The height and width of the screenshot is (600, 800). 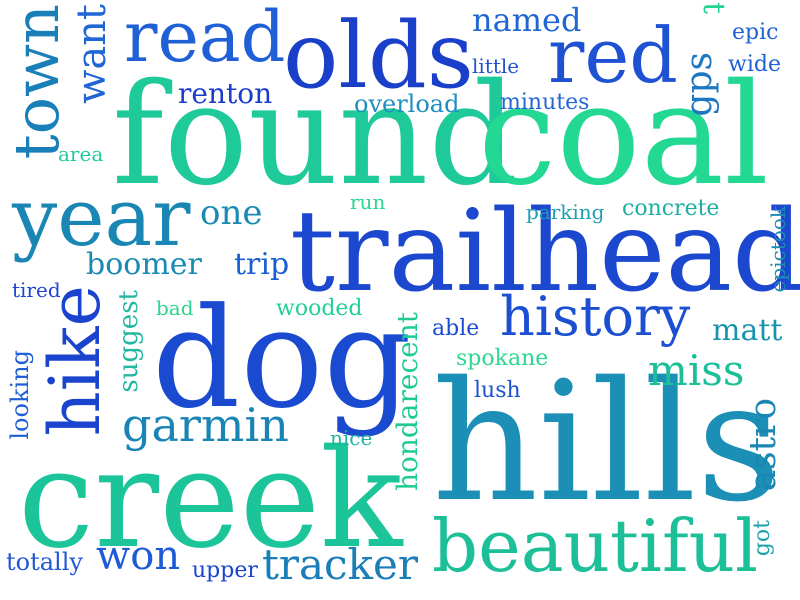 What do you see at coordinates (92, 54) in the screenshot?
I see `word-want: want` at bounding box center [92, 54].